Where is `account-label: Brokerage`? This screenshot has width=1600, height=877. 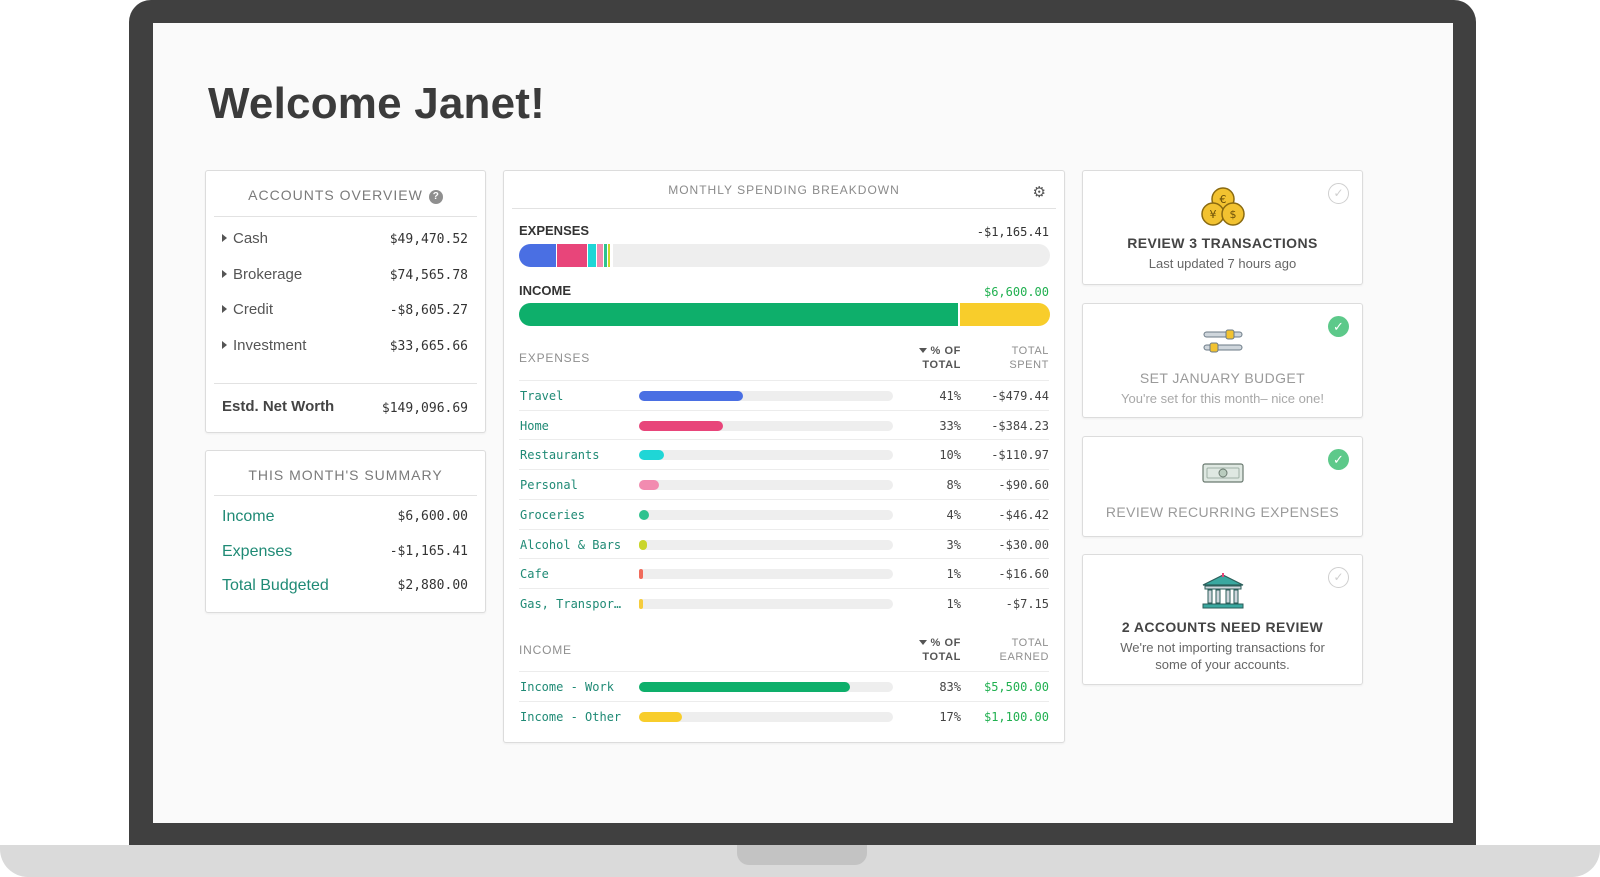 account-label: Brokerage is located at coordinates (268, 274).